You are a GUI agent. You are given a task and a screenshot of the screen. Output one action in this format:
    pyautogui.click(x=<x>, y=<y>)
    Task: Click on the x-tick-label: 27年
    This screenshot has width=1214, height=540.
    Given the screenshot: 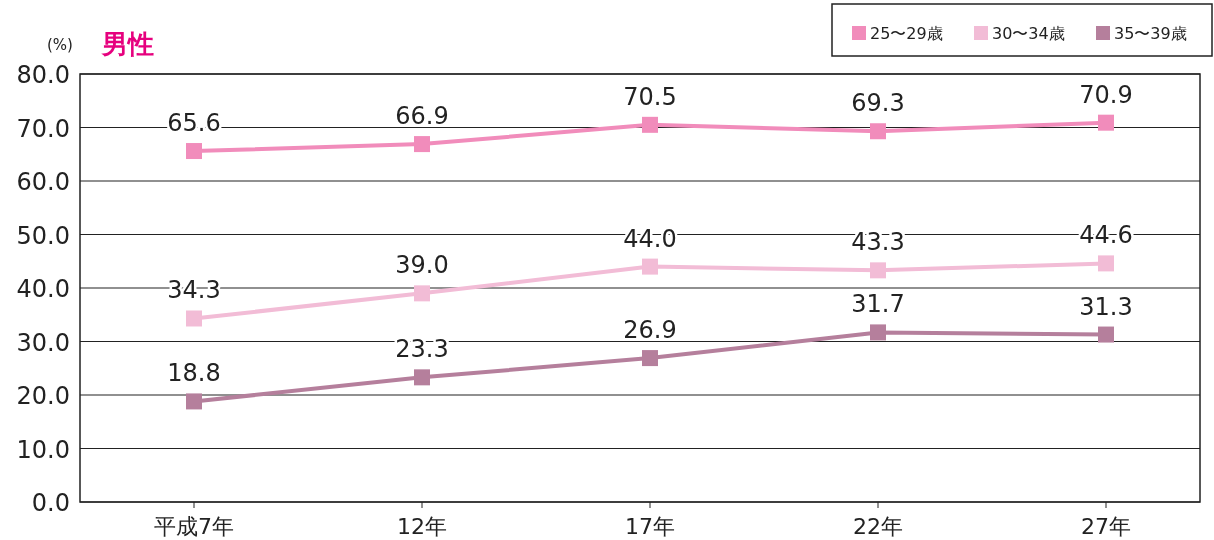 What is the action you would take?
    pyautogui.click(x=1106, y=526)
    